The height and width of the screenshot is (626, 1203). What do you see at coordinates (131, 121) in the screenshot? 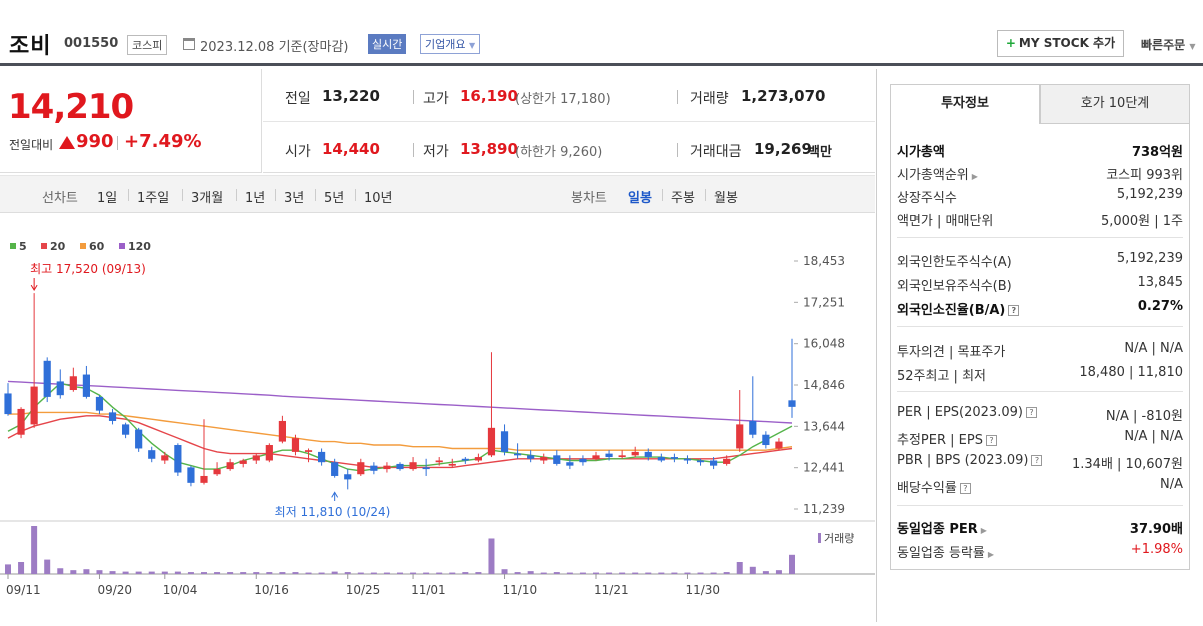
I see `price-box: 14,210 전일대비 990 +7.49%` at bounding box center [131, 121].